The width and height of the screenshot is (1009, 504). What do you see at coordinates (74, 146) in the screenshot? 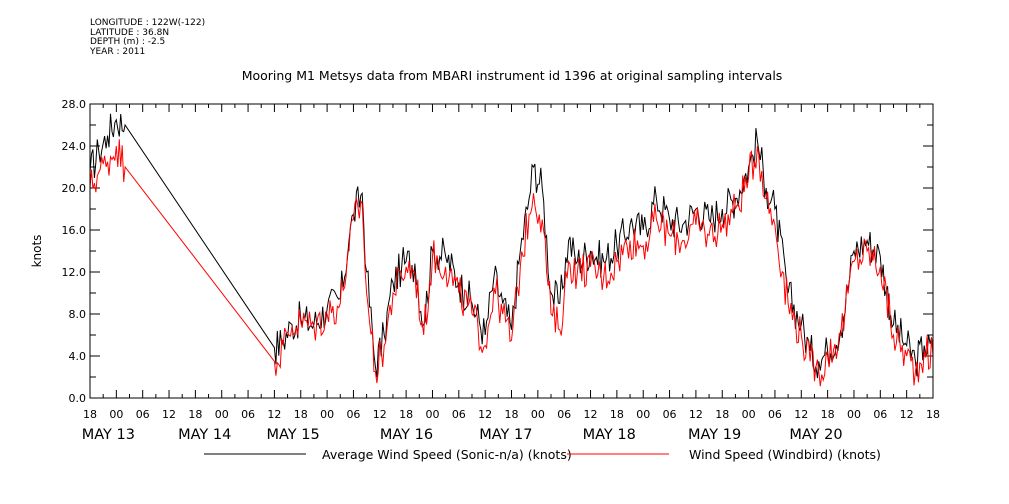
I see `y-tick-label: 24.0` at bounding box center [74, 146].